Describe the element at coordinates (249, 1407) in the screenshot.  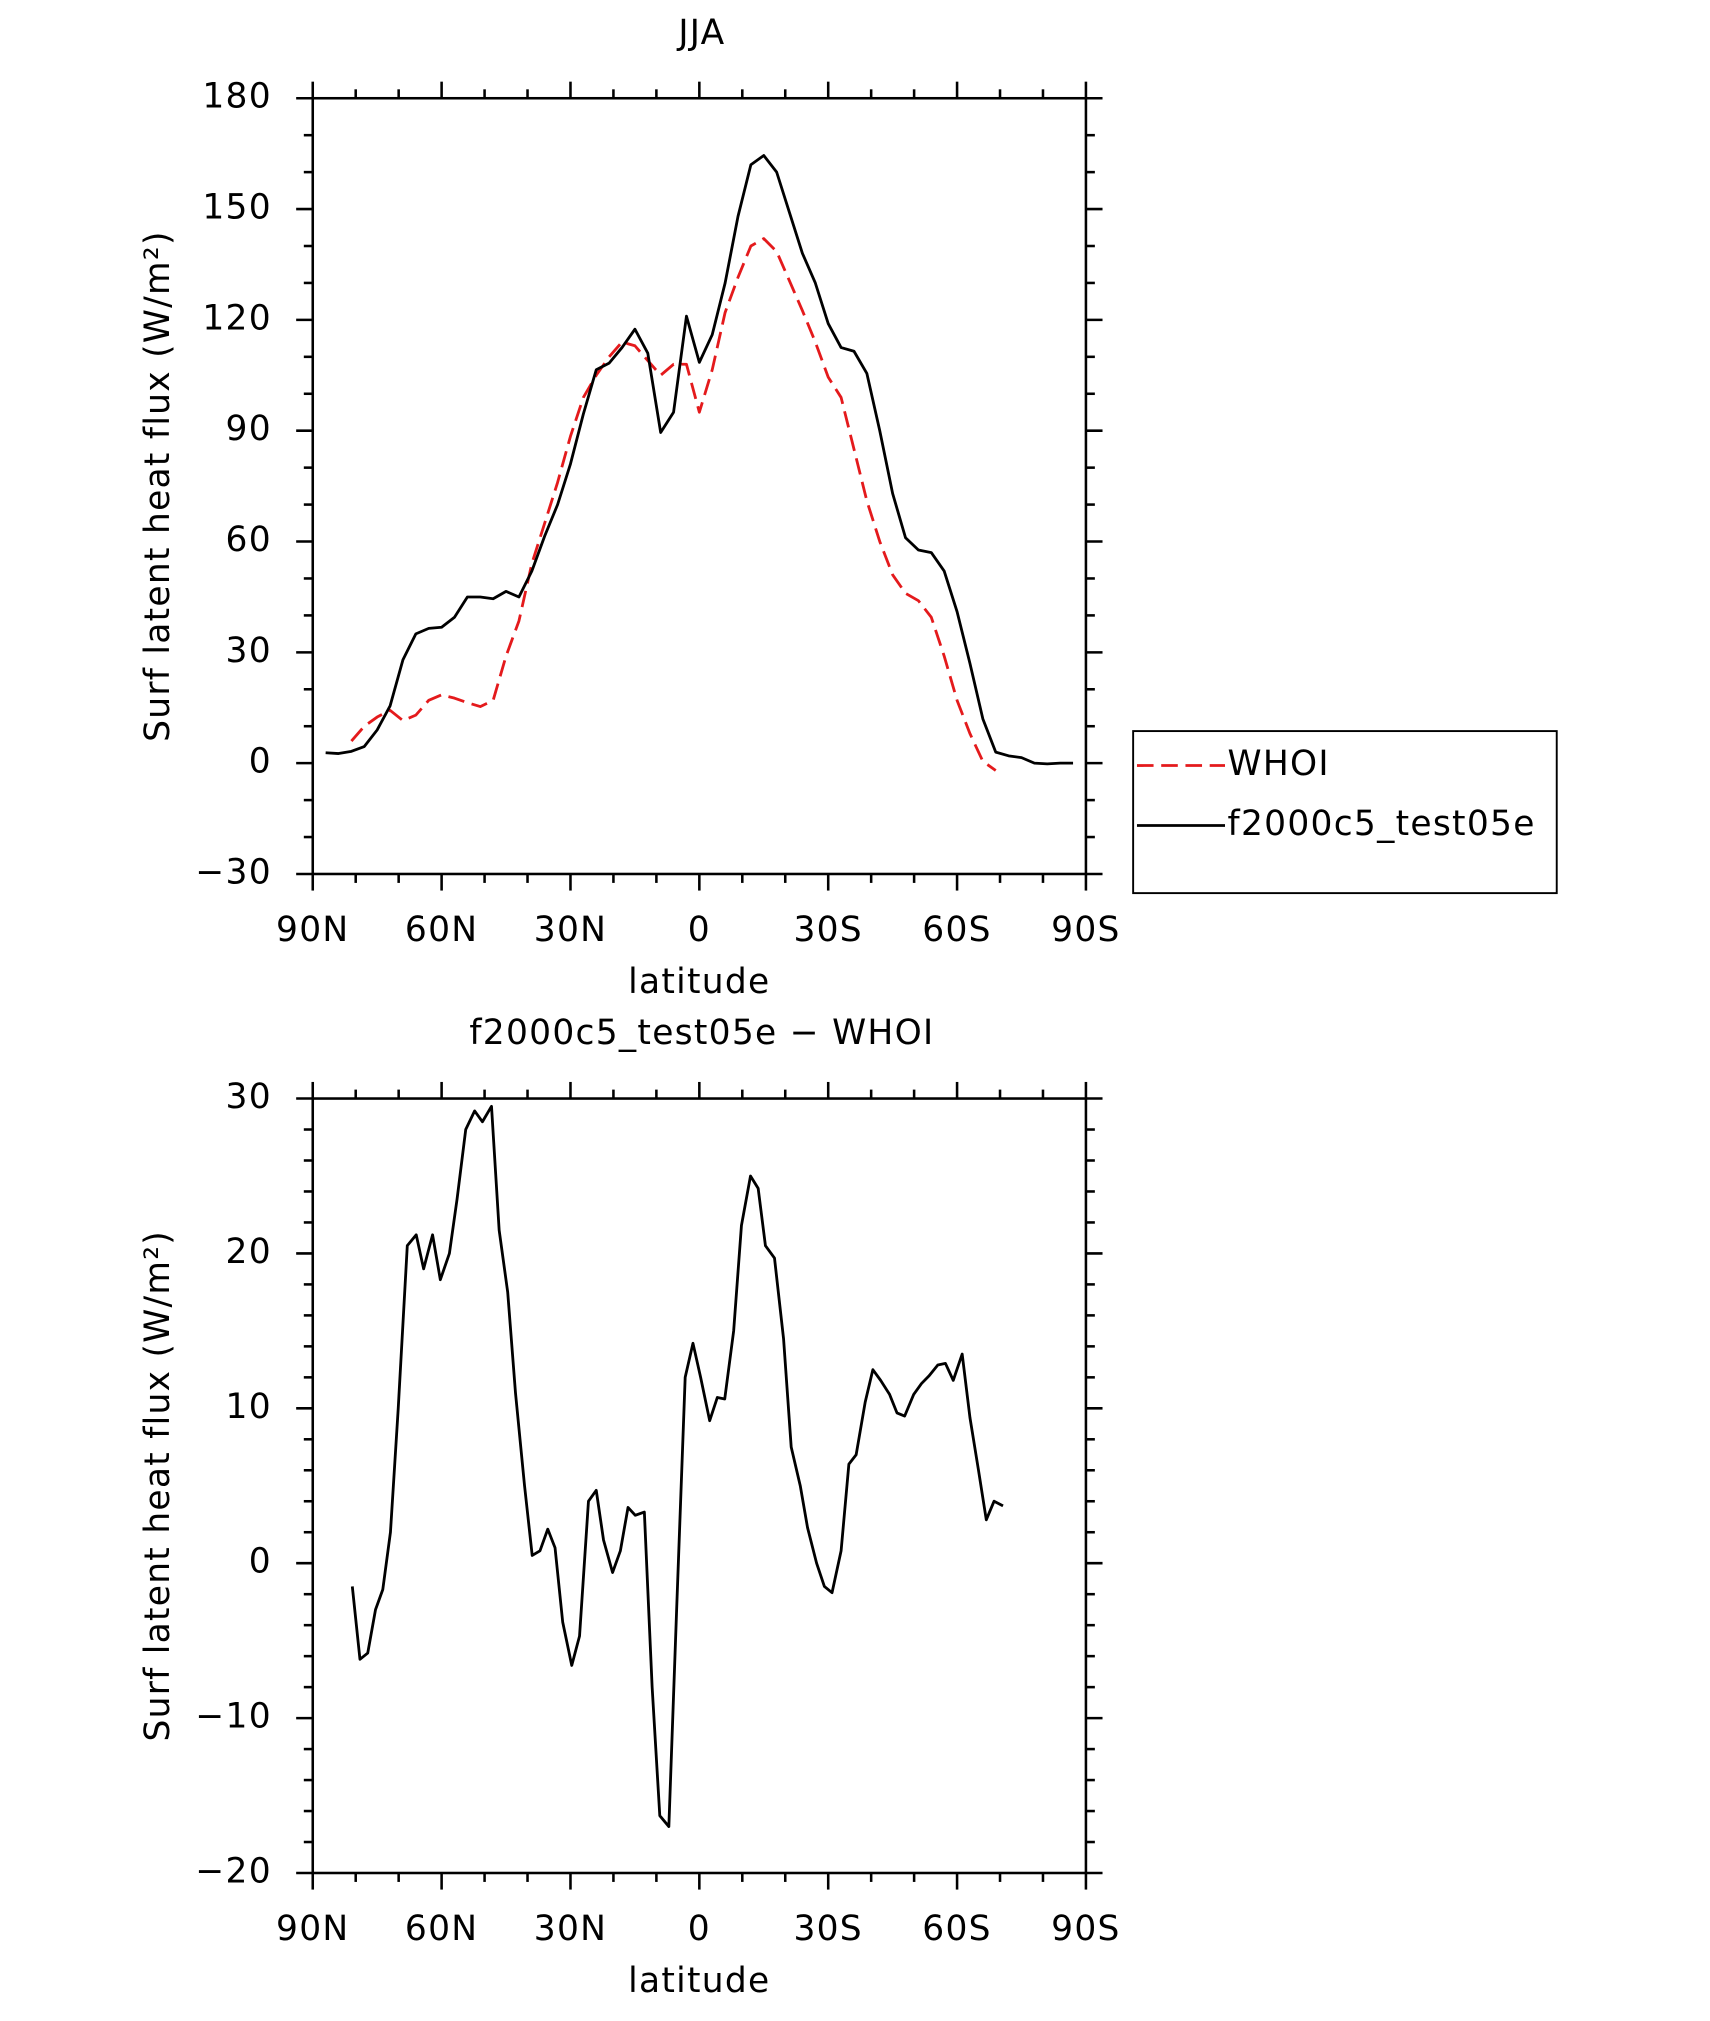
I see `y-tick-label: 10` at that location.